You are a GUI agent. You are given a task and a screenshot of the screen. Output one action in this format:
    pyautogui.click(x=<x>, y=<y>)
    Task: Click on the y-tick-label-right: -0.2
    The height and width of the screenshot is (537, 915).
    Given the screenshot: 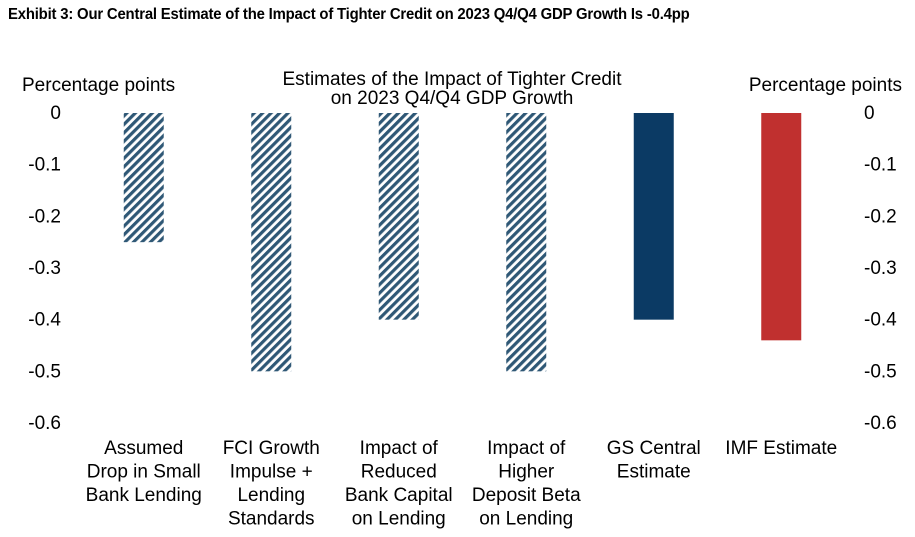 What is the action you would take?
    pyautogui.click(x=880, y=216)
    